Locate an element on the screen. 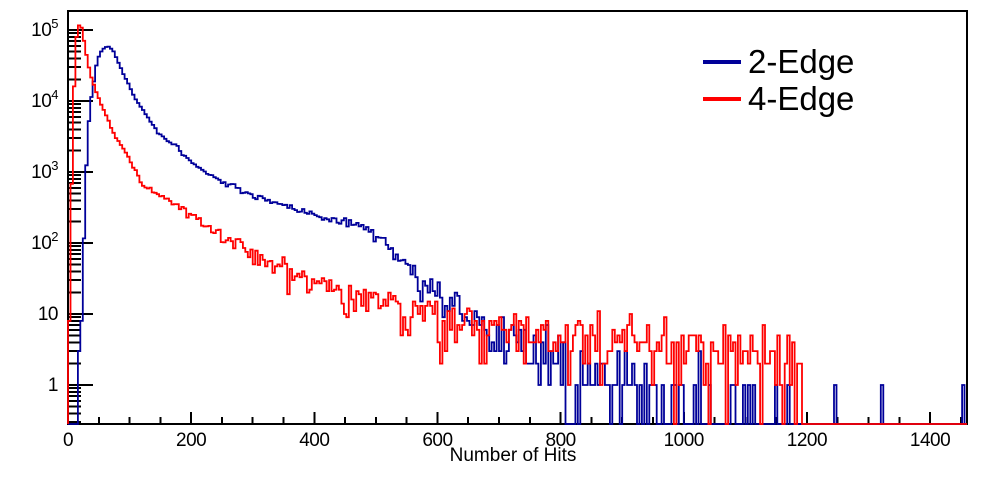 This screenshot has width=996, height=477. x-tick-label: 200 is located at coordinates (191, 440).